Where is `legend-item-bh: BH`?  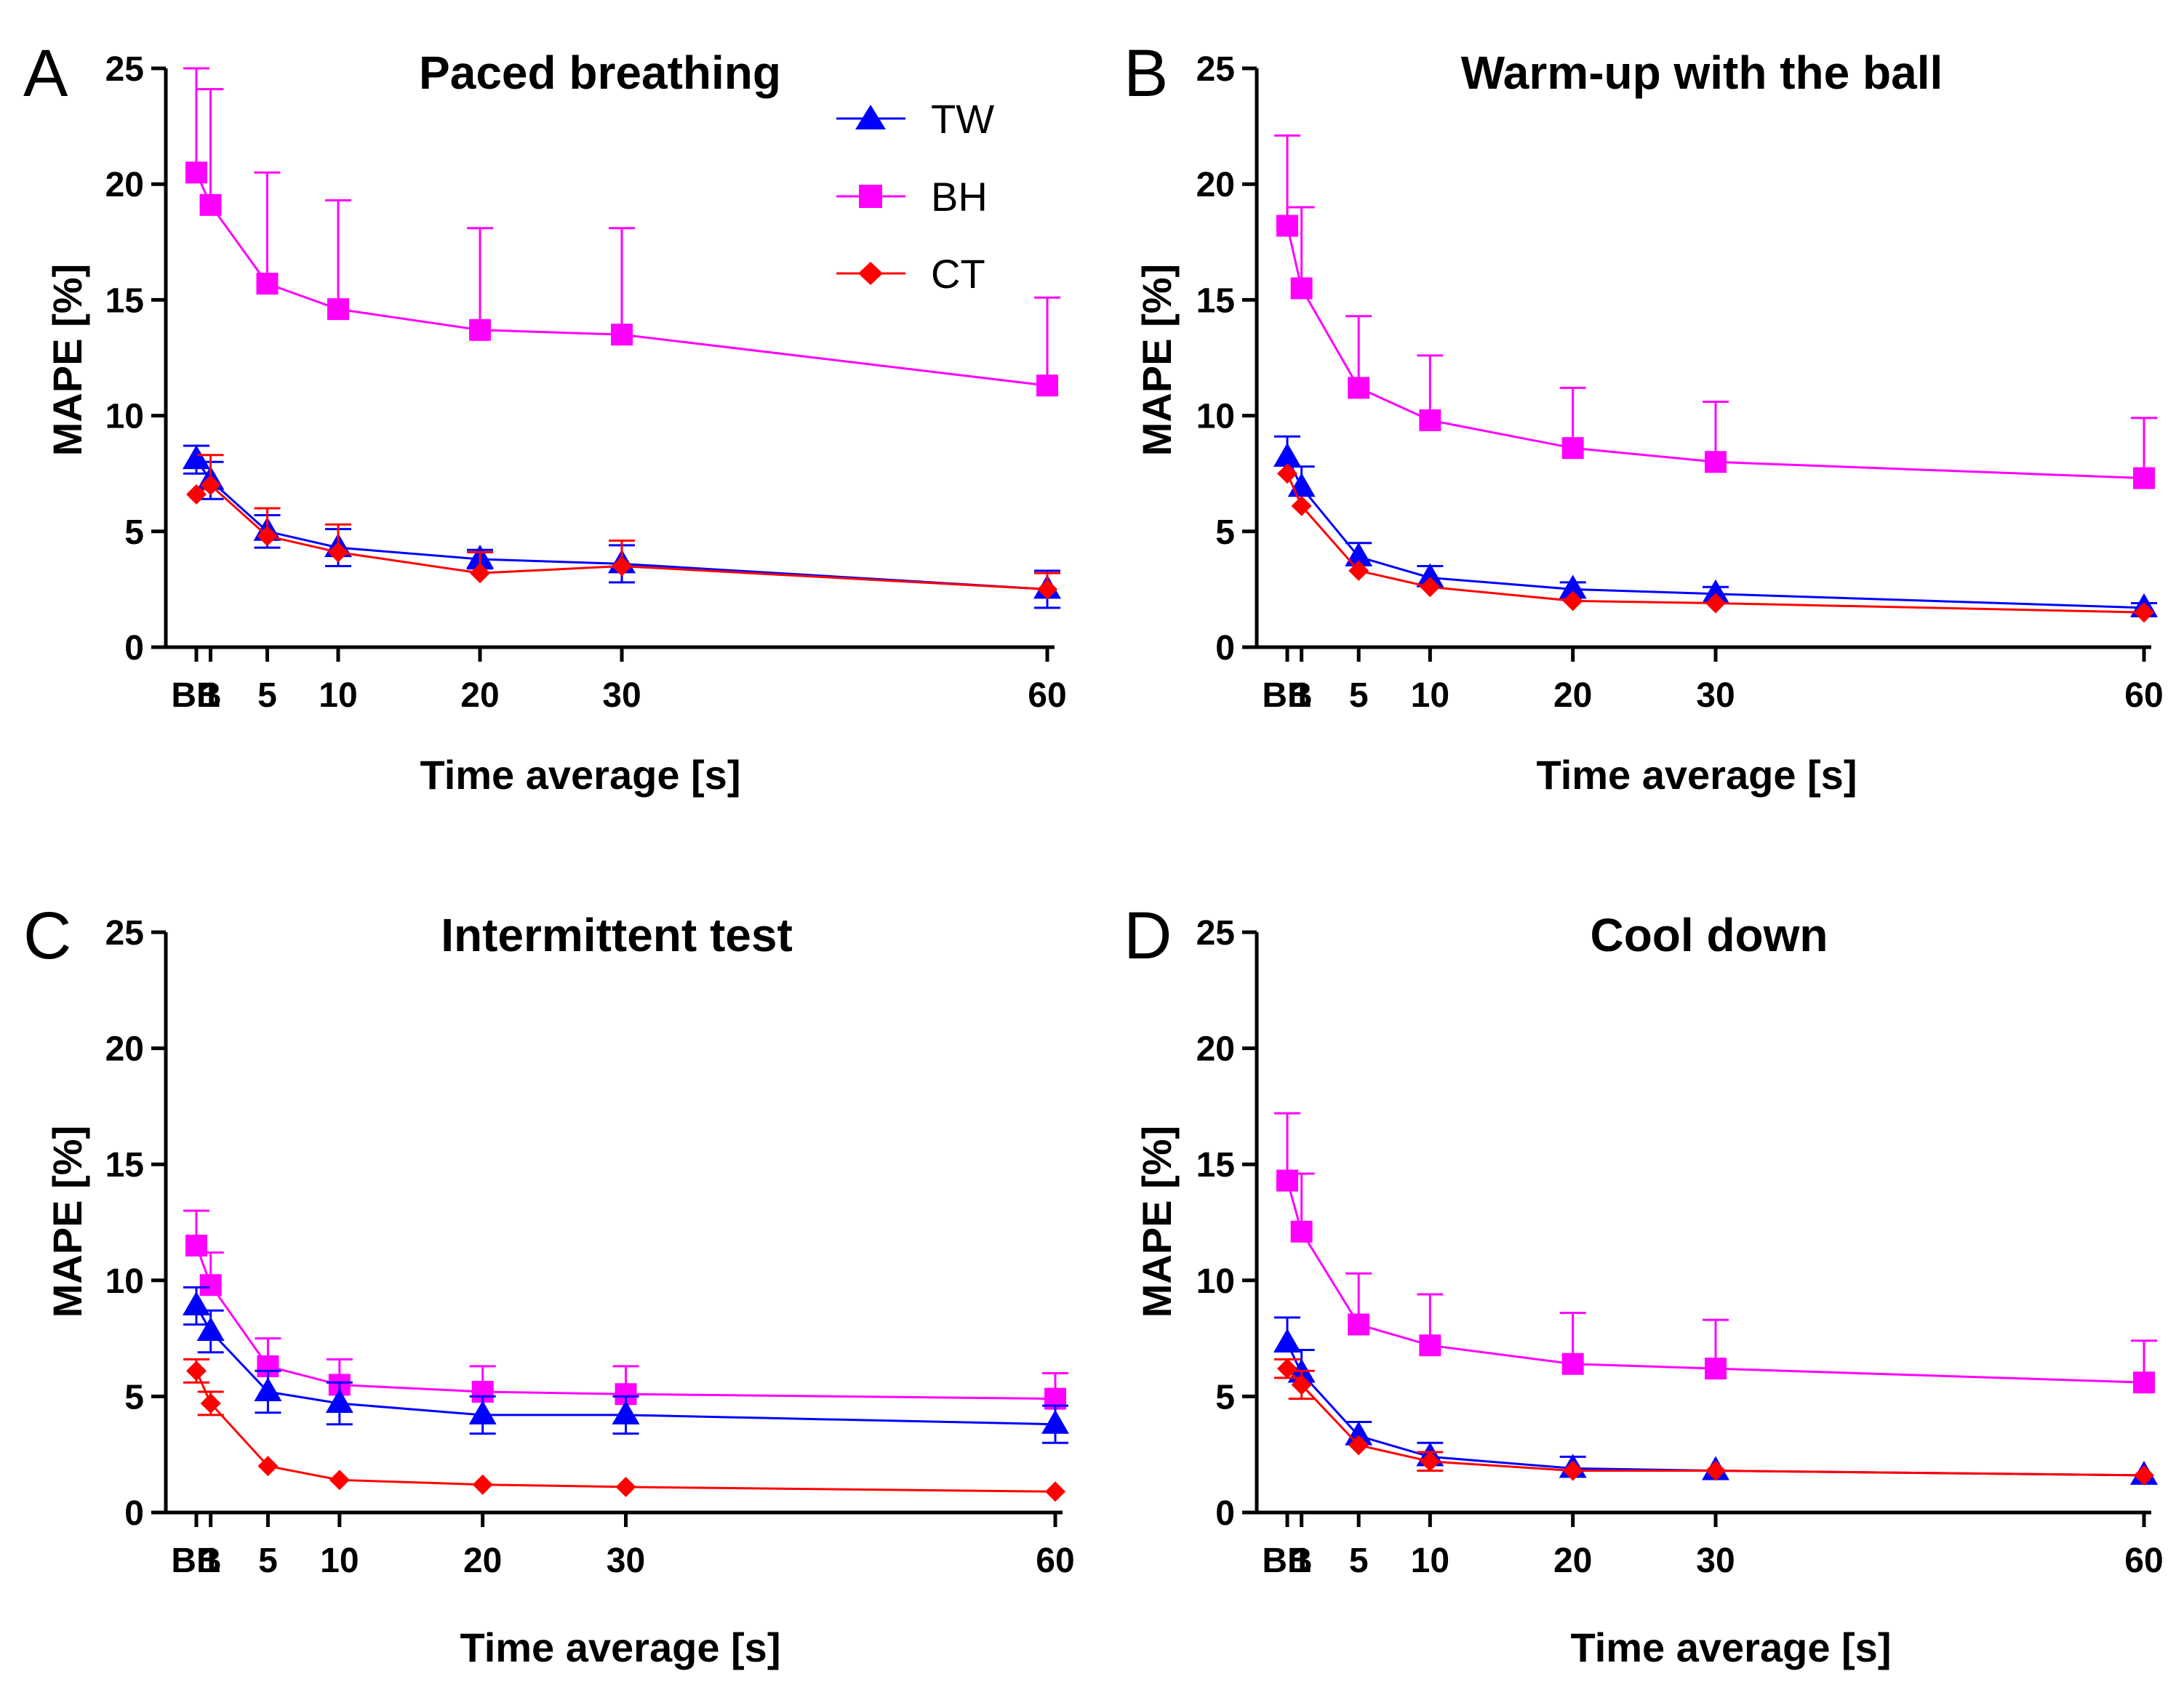
legend-item-bh: BH is located at coordinates (912, 197).